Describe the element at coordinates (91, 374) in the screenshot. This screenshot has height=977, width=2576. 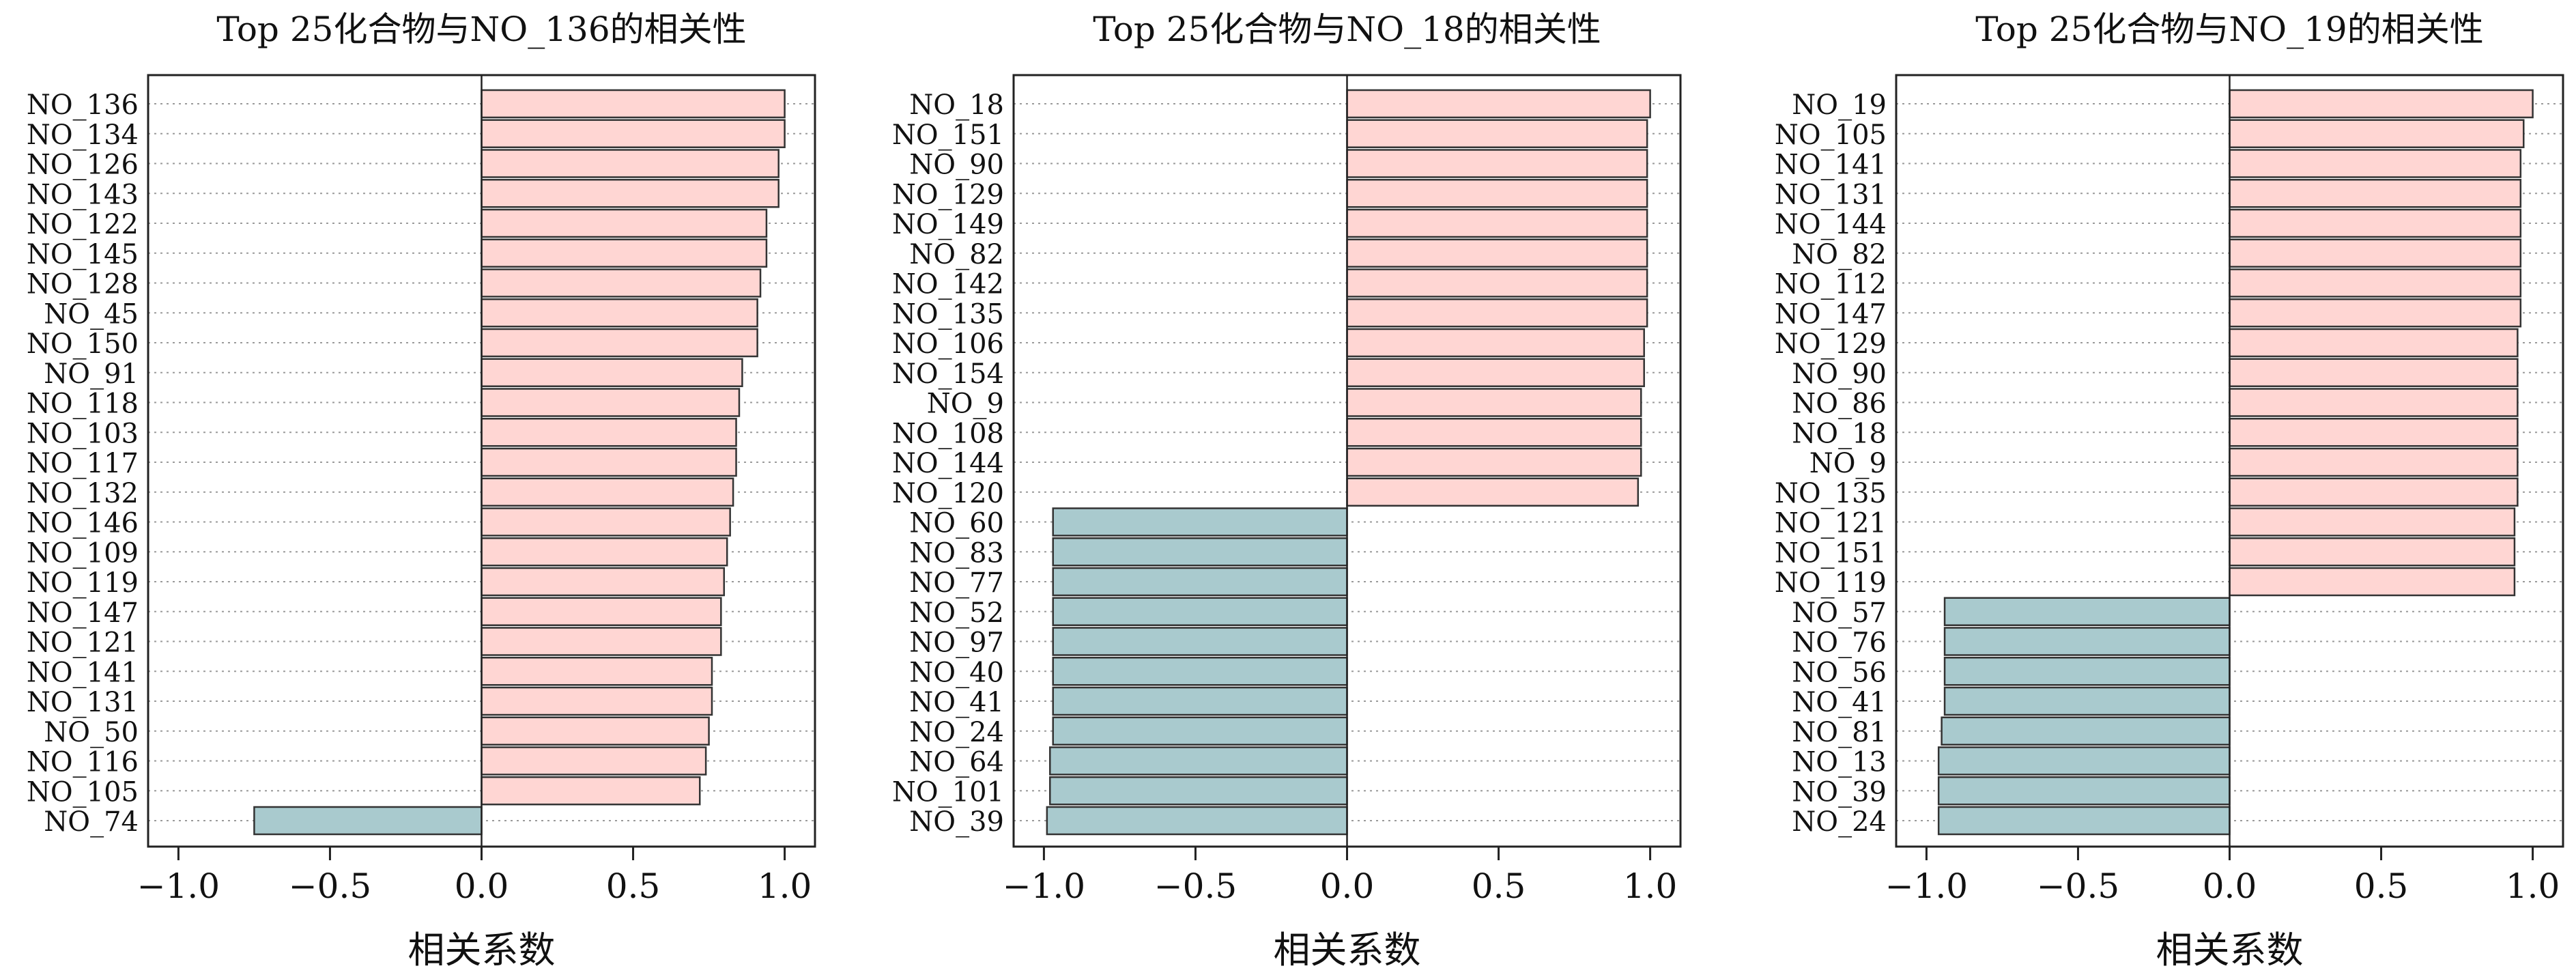
I see `category-label: NO_91` at that location.